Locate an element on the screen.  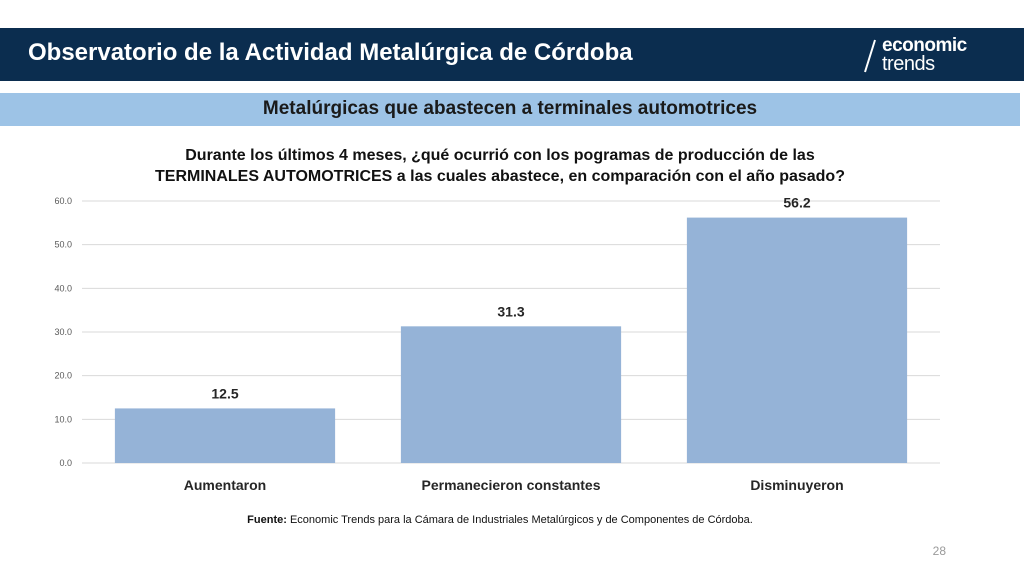
x-tick-label: Disminuyeron is located at coordinates (796, 485).